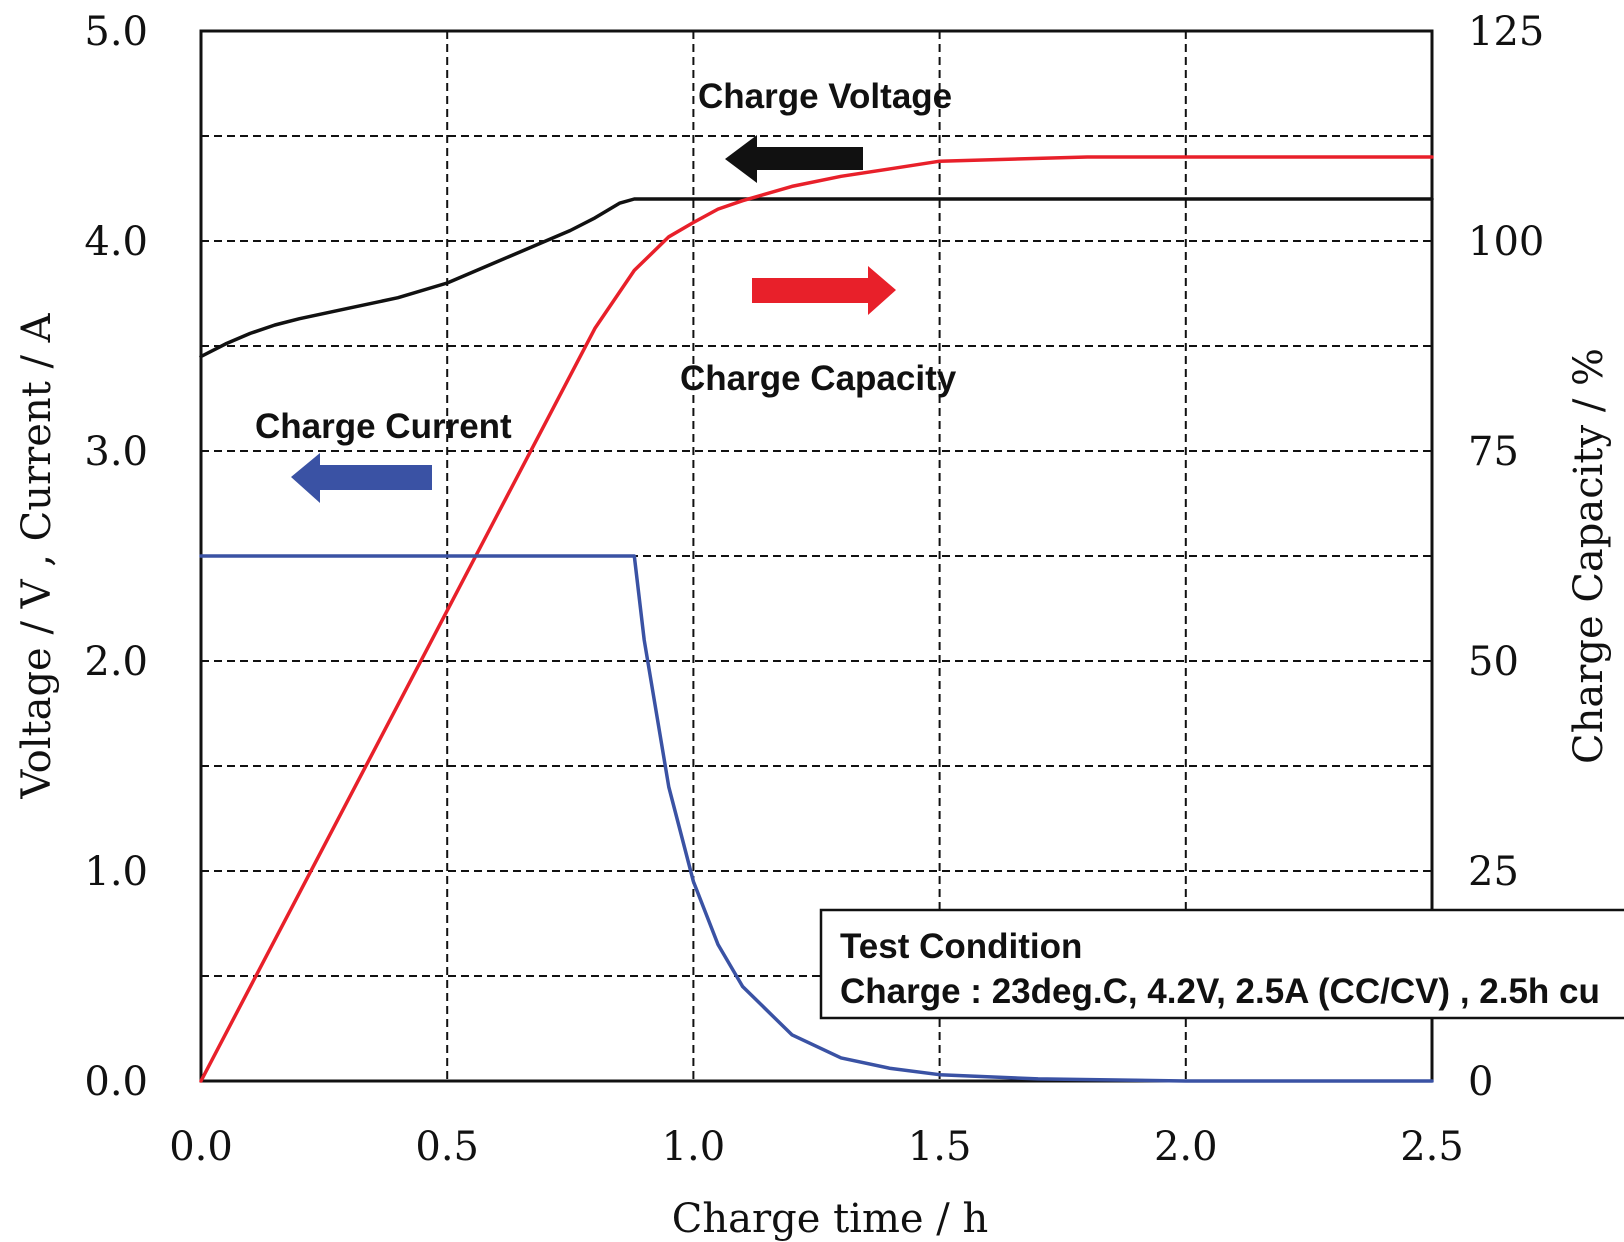 The image size is (1624, 1242). Describe the element at coordinates (825, 96) in the screenshot. I see `charge-voltage-label: Charge Voltage` at that location.